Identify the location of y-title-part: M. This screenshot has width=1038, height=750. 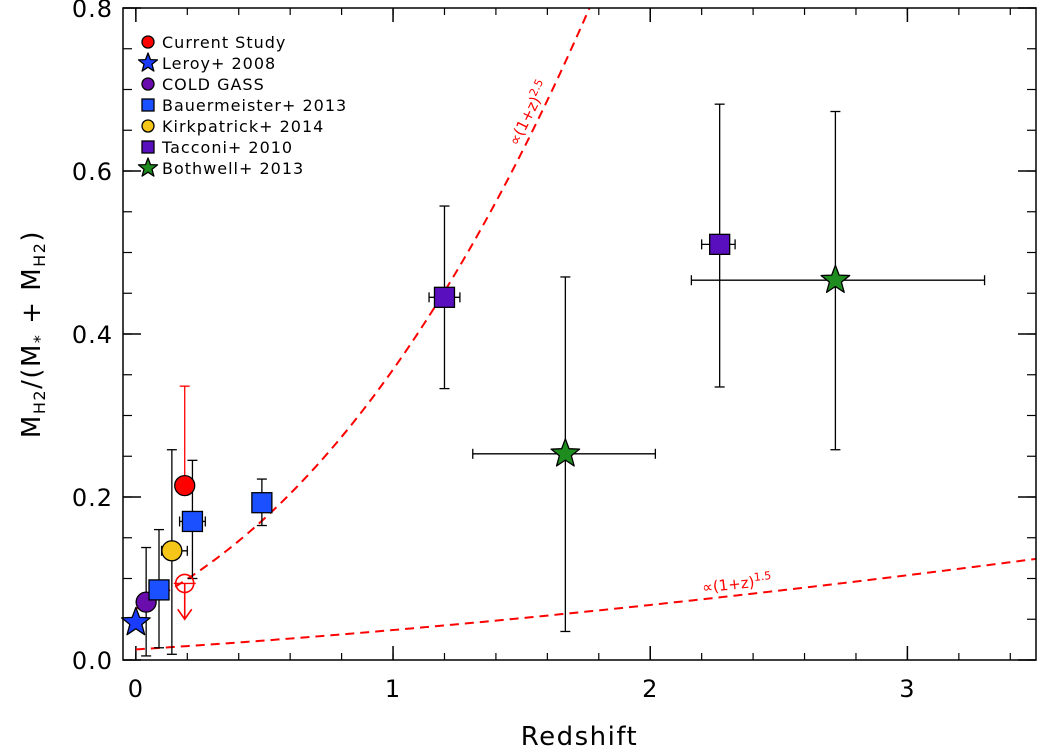
(32, 426).